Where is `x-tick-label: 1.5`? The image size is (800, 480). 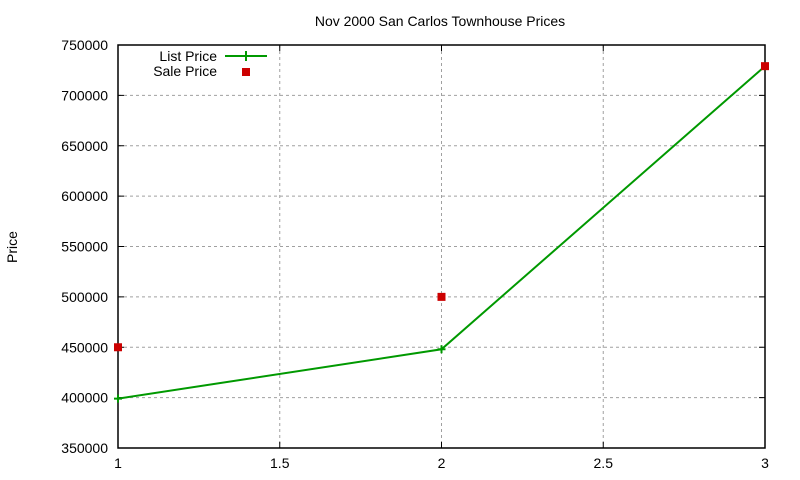 x-tick-label: 1.5 is located at coordinates (280, 463).